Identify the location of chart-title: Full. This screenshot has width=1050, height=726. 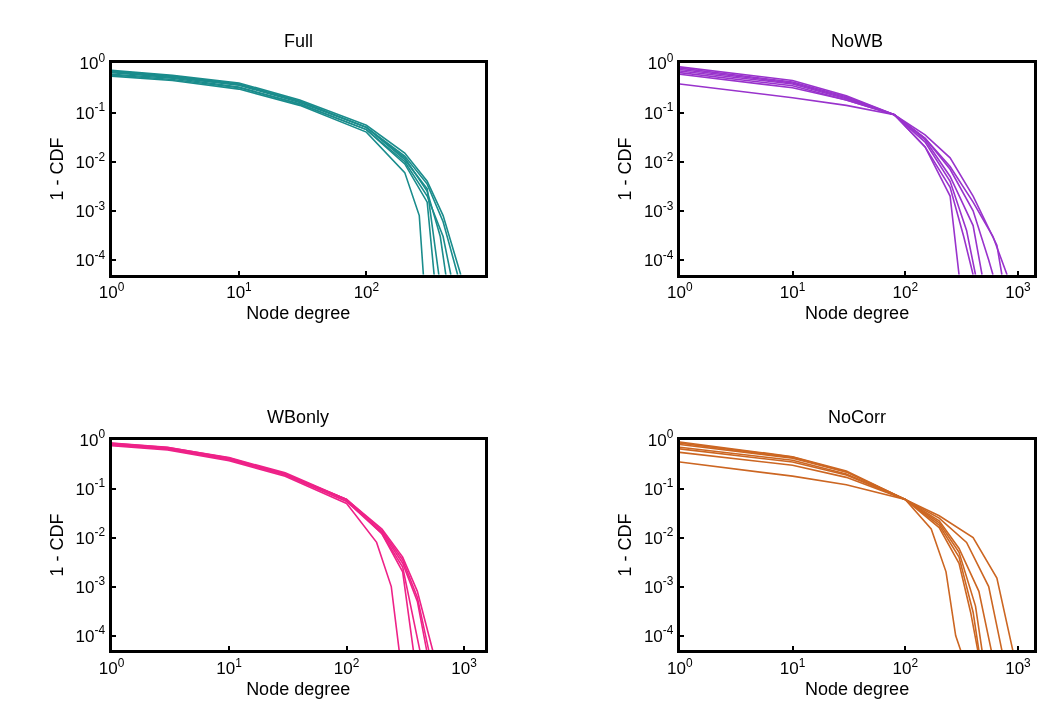
(299, 41).